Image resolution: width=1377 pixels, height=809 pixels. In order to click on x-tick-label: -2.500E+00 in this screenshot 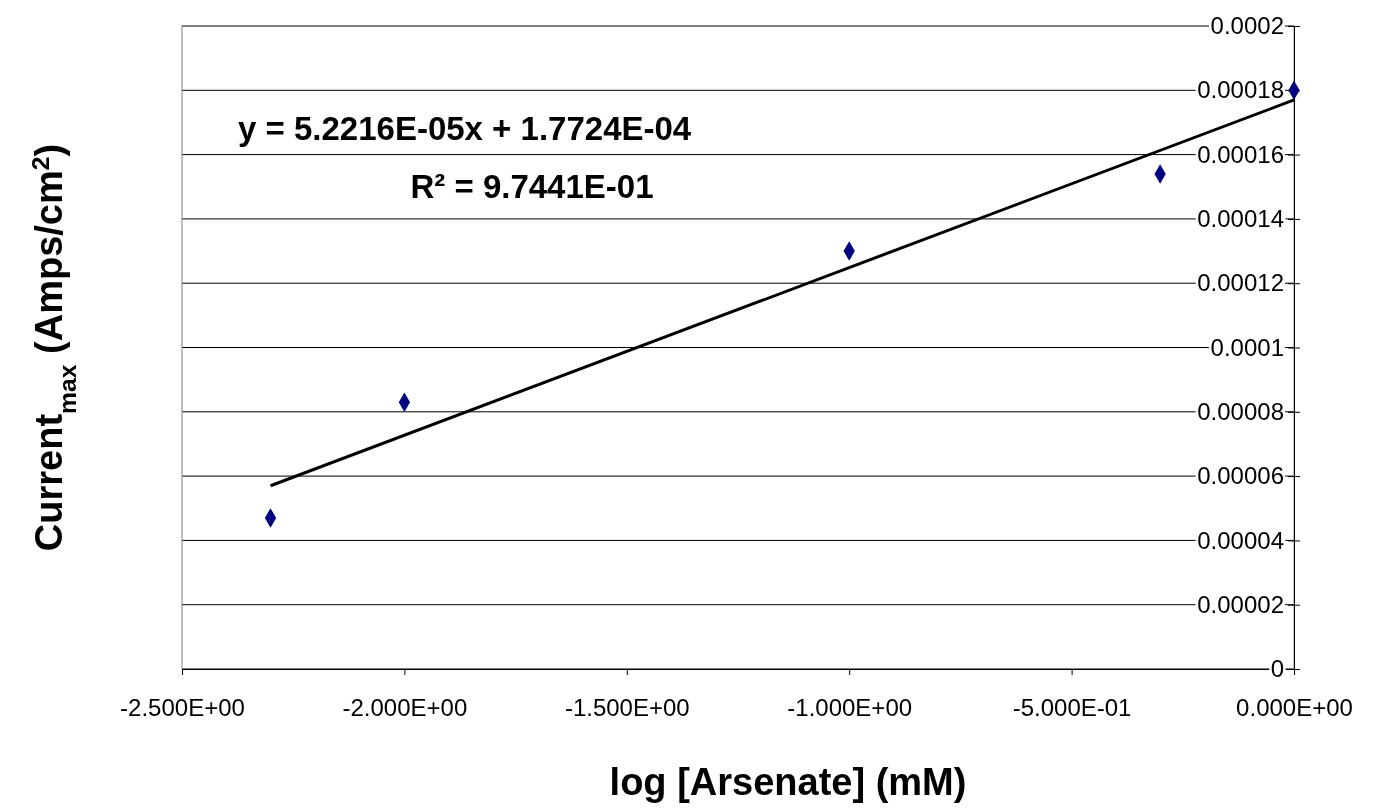, I will do `click(182, 708)`.